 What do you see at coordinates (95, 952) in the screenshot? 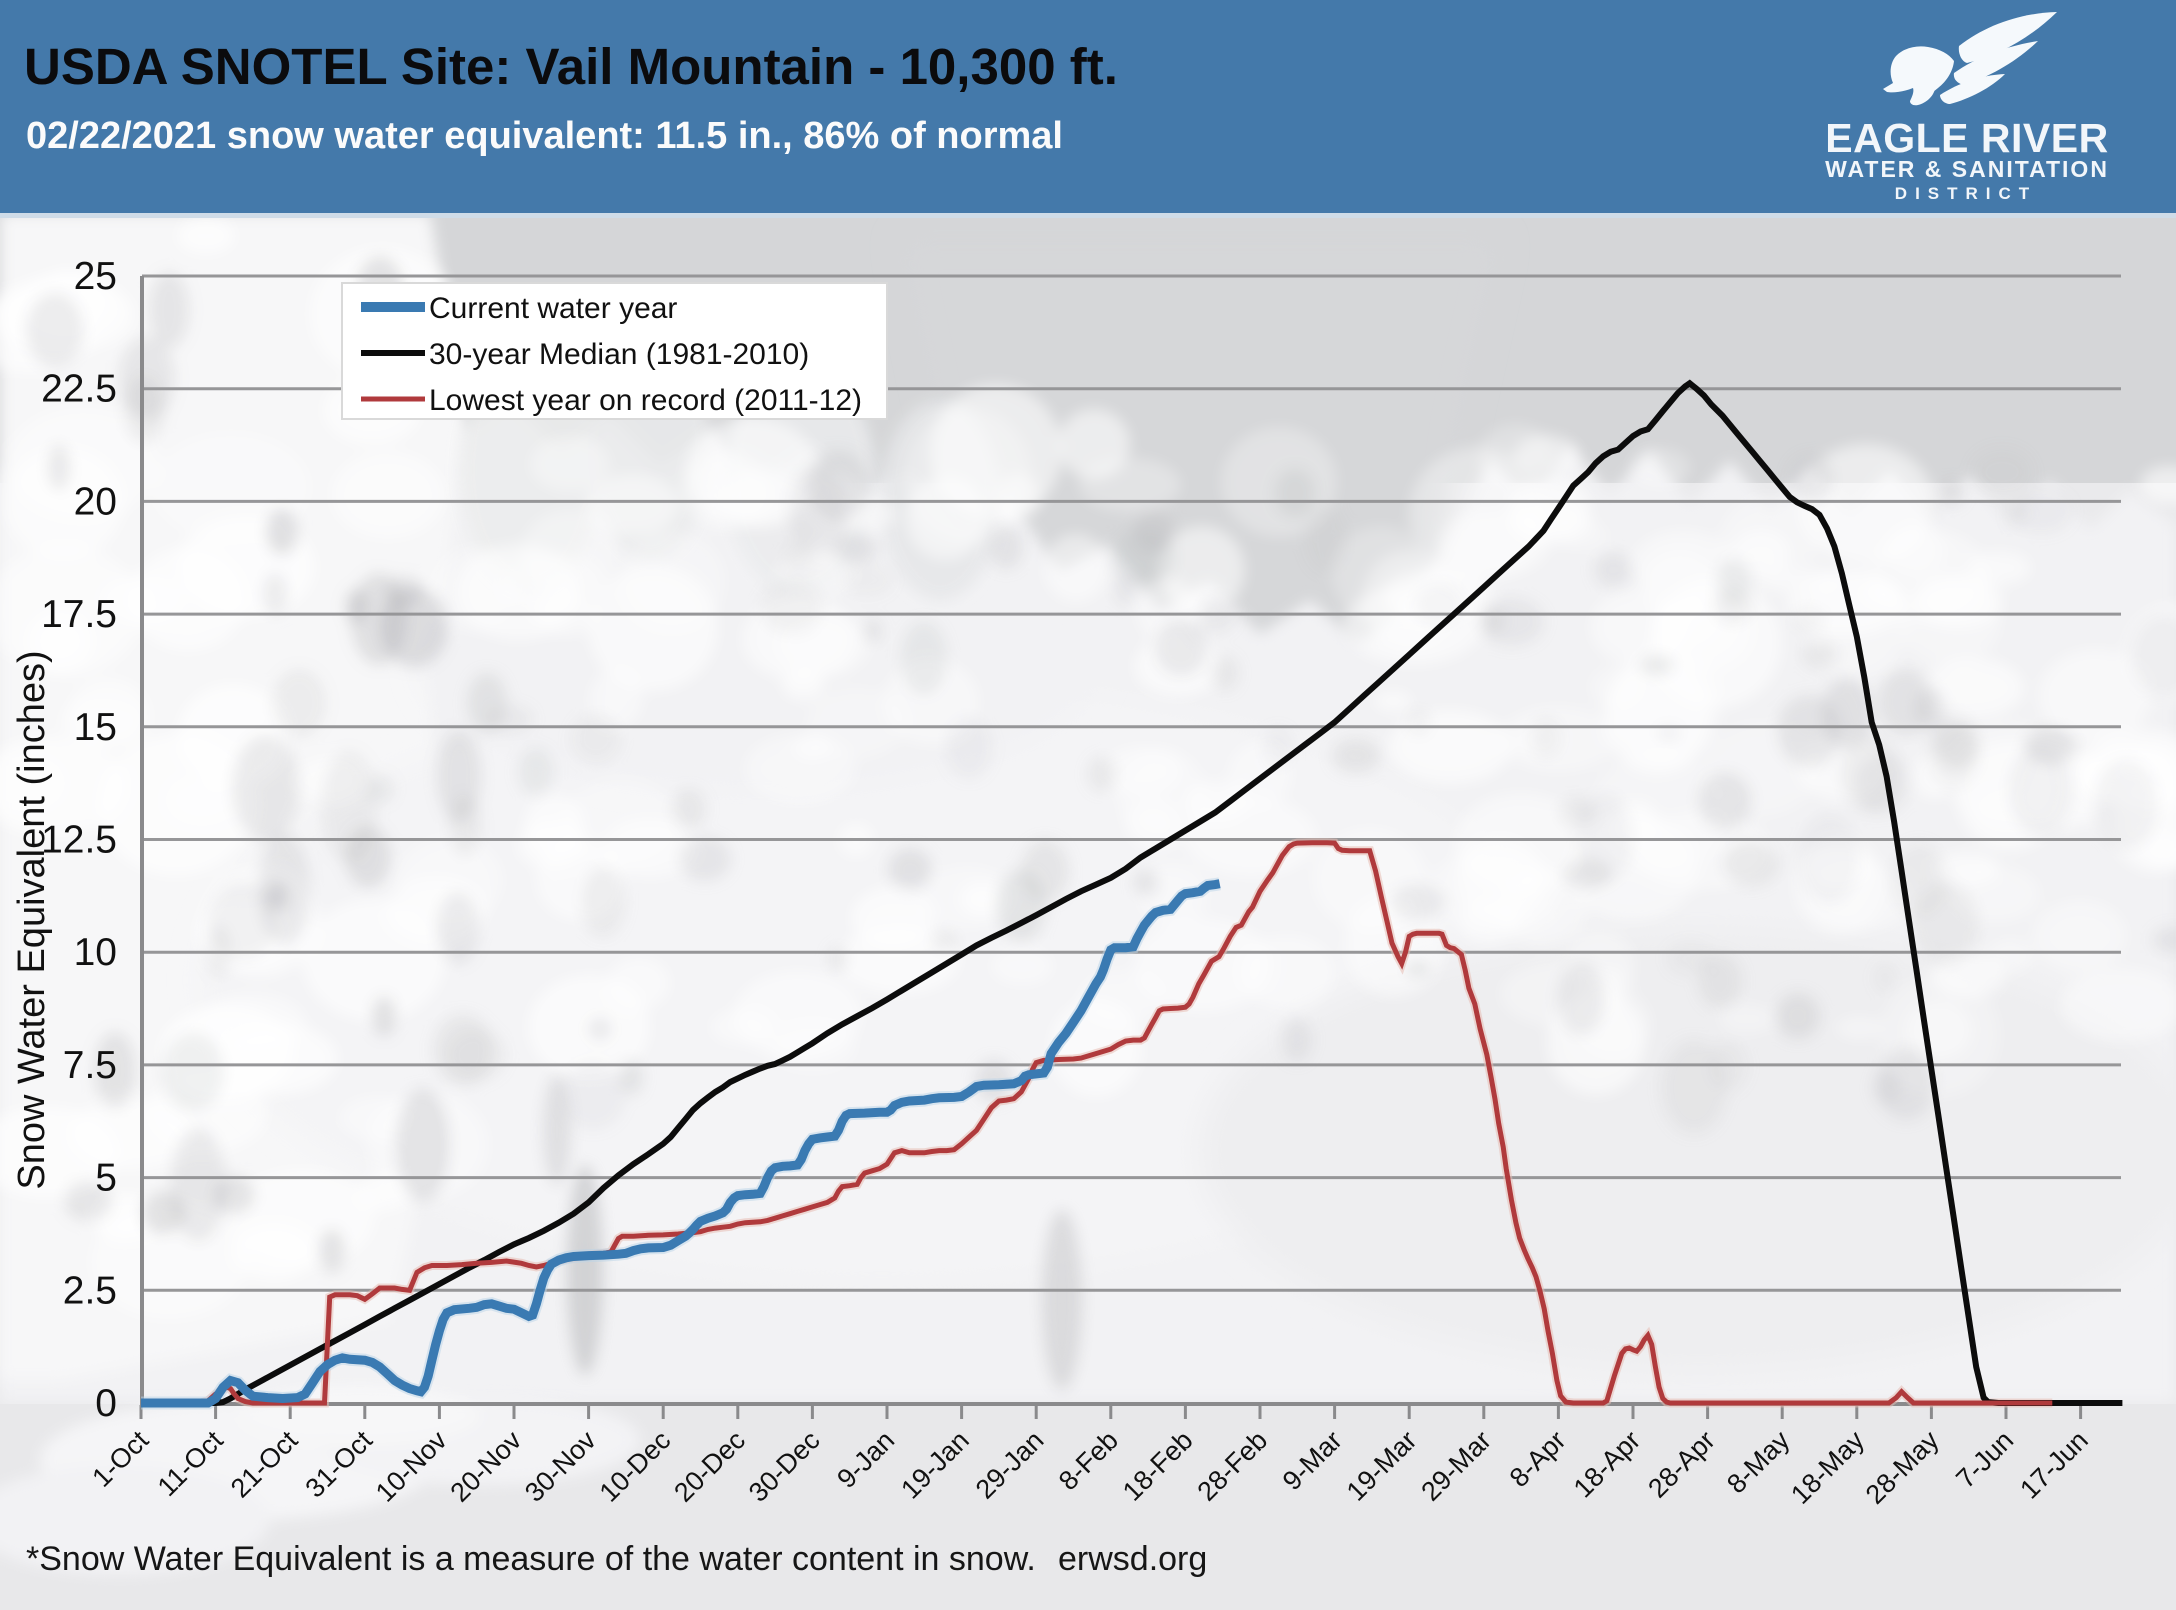
I see `svg-text: 10` at bounding box center [95, 952].